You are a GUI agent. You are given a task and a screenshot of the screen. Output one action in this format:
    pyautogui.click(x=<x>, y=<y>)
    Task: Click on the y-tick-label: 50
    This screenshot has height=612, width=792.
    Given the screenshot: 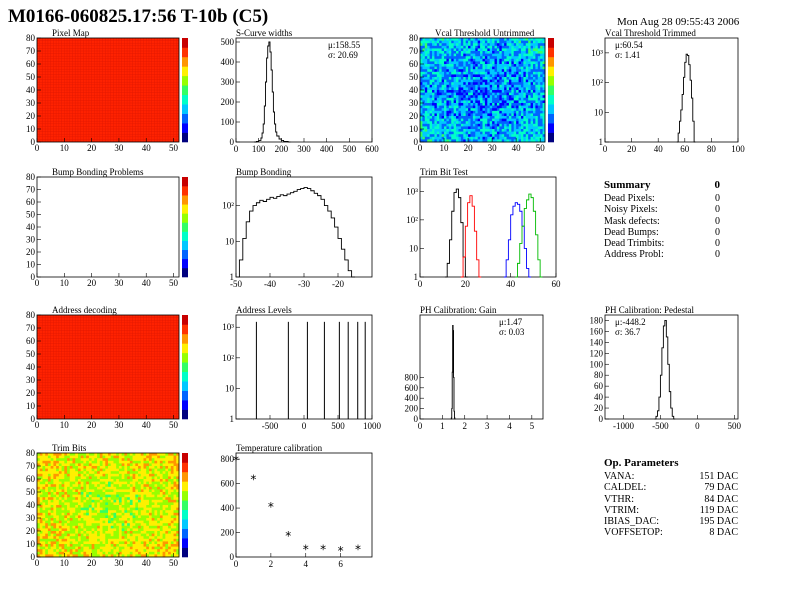 What is the action you would take?
    pyautogui.click(x=31, y=77)
    